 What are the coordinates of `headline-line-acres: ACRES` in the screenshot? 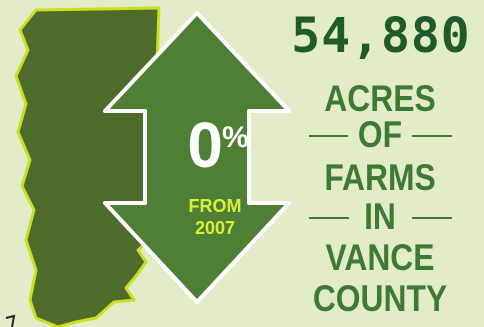 It's located at (380, 98).